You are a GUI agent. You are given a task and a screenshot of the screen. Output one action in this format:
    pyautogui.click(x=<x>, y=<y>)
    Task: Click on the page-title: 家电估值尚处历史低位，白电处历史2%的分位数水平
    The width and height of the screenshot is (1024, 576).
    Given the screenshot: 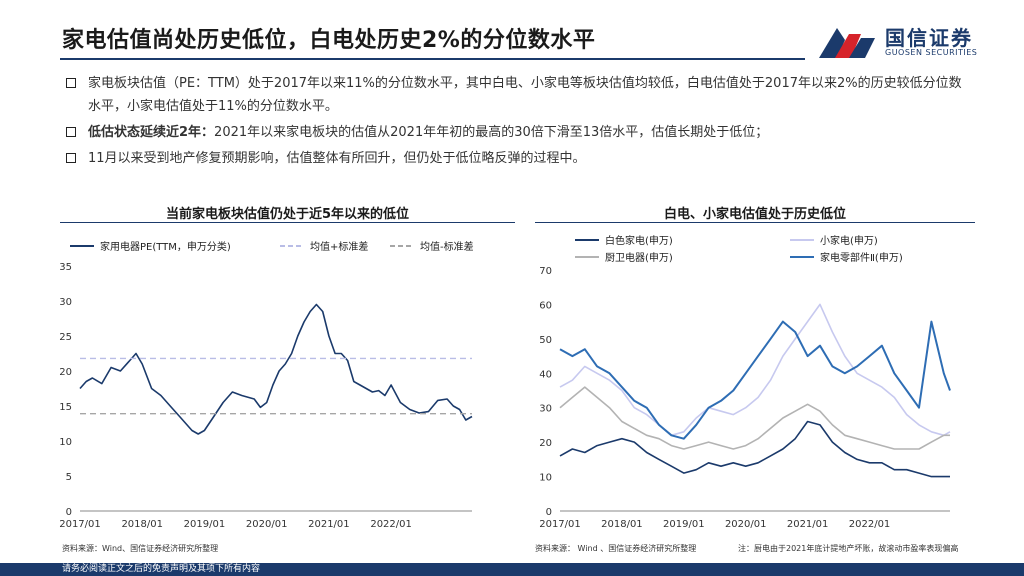 What is the action you would take?
    pyautogui.click(x=329, y=40)
    